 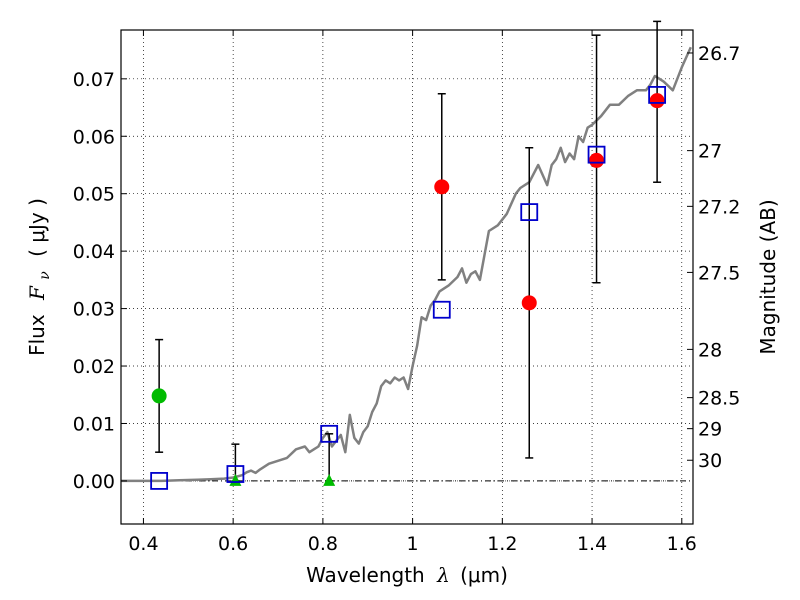 I want to click on y-tick-label: 0.03, so click(x=94, y=310).